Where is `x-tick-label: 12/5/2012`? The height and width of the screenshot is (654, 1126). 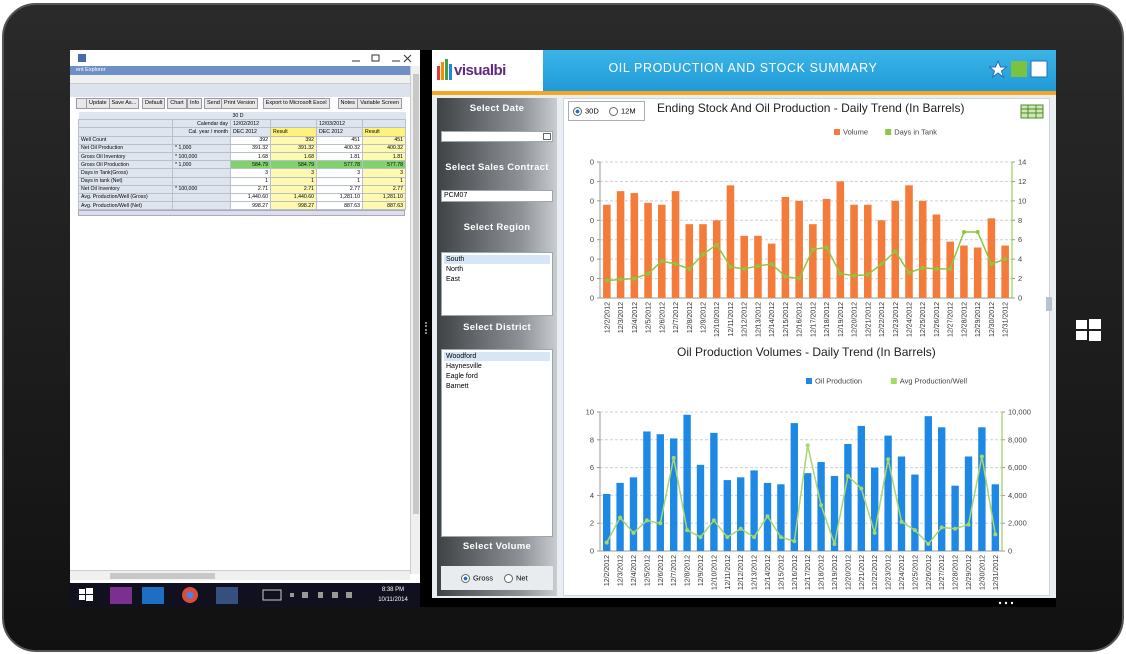
x-tick-label: 12/5/2012 is located at coordinates (649, 317).